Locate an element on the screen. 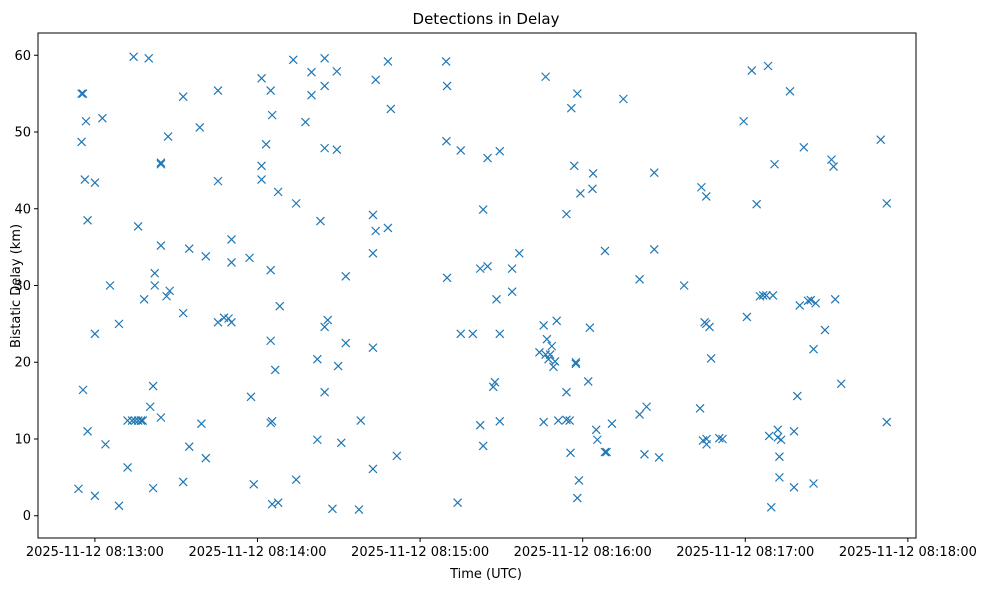 This screenshot has height=590, width=989. y-tick-label: 40 is located at coordinates (22, 209).